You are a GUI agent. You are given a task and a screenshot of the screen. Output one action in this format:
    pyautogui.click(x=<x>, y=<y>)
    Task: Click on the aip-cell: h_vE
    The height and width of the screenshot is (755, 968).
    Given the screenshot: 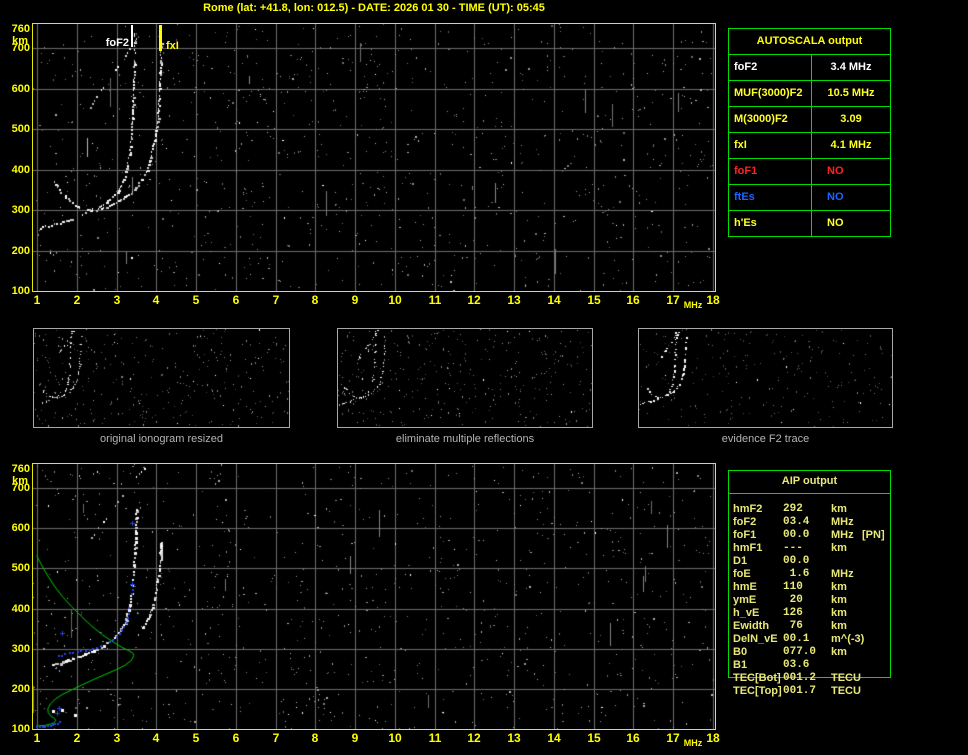 What is the action you would take?
    pyautogui.click(x=746, y=613)
    